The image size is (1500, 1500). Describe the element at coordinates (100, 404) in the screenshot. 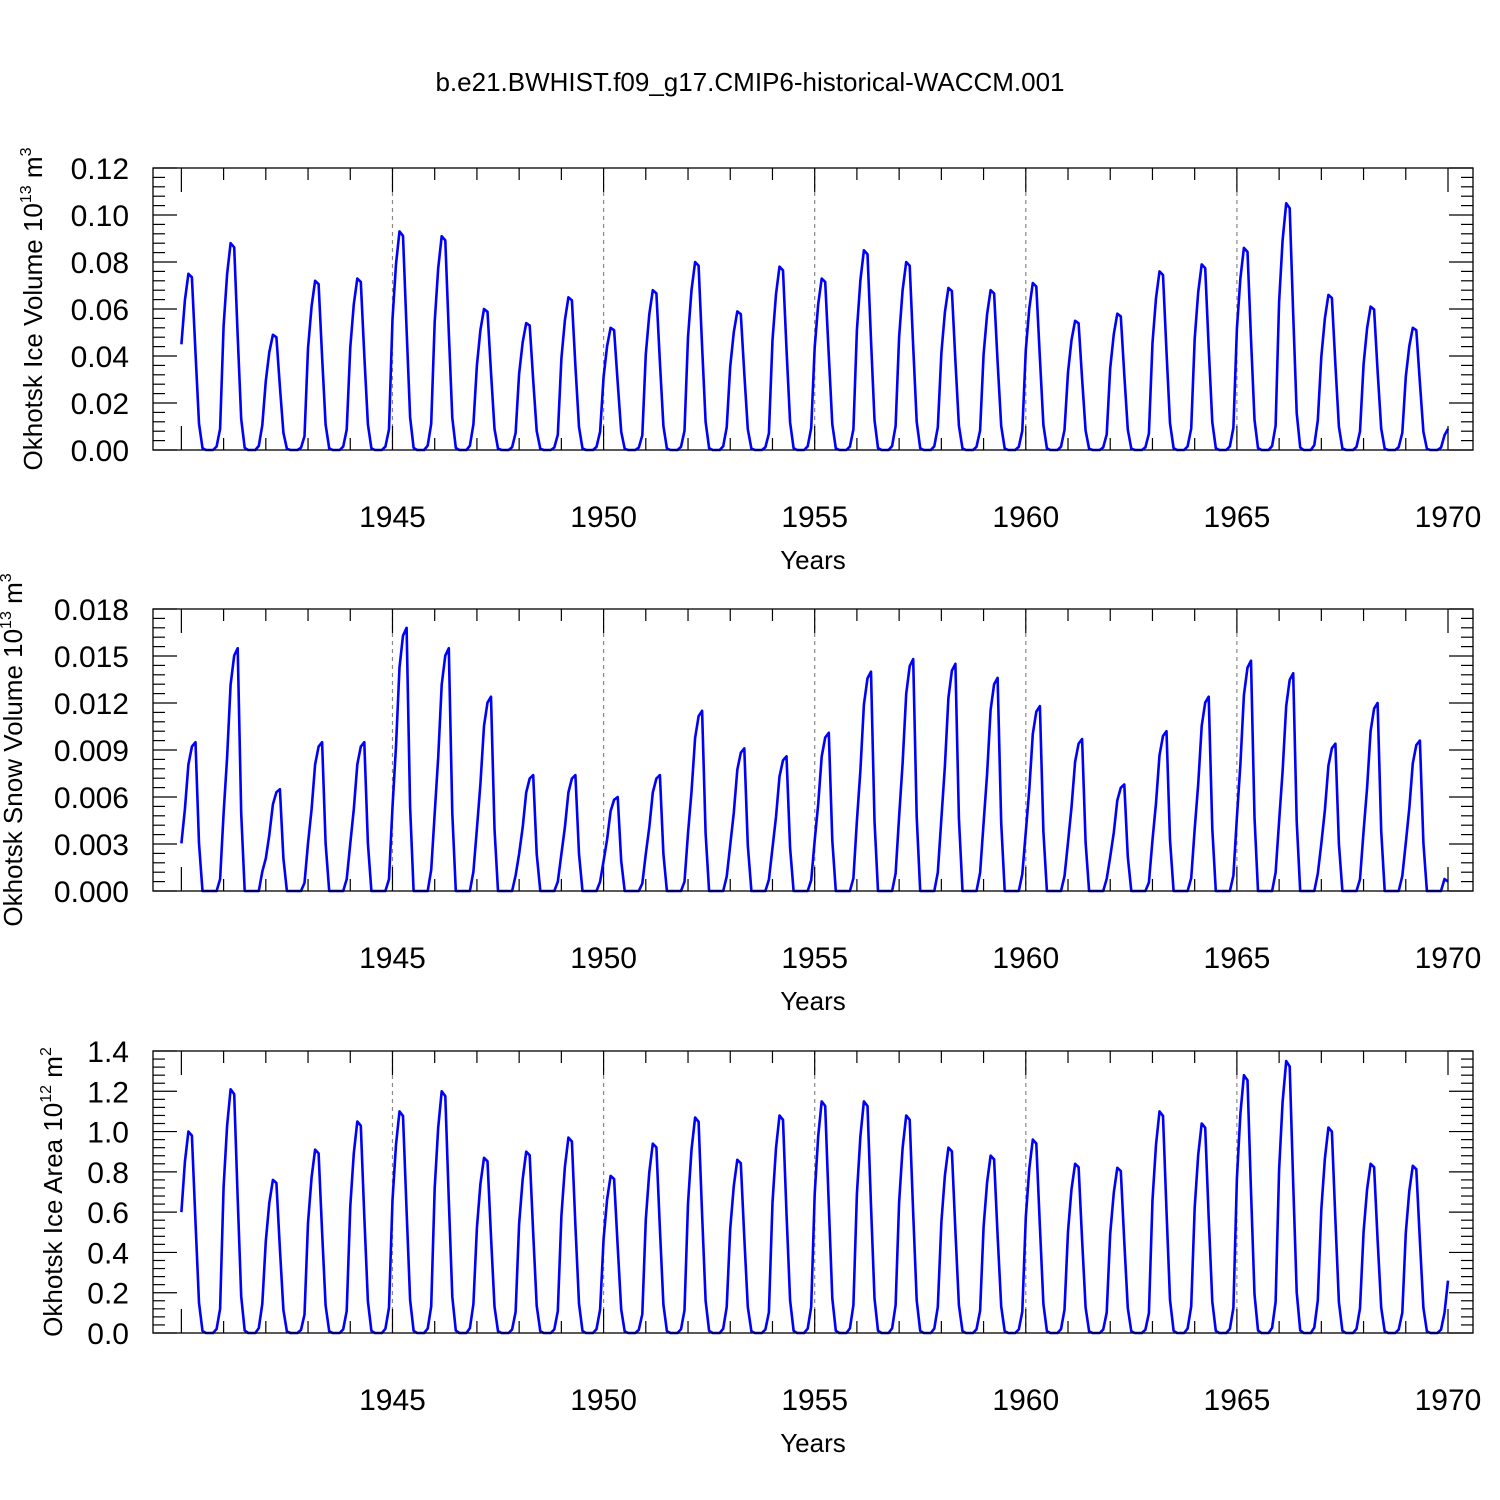

I see `ytick-label: 0.02` at that location.